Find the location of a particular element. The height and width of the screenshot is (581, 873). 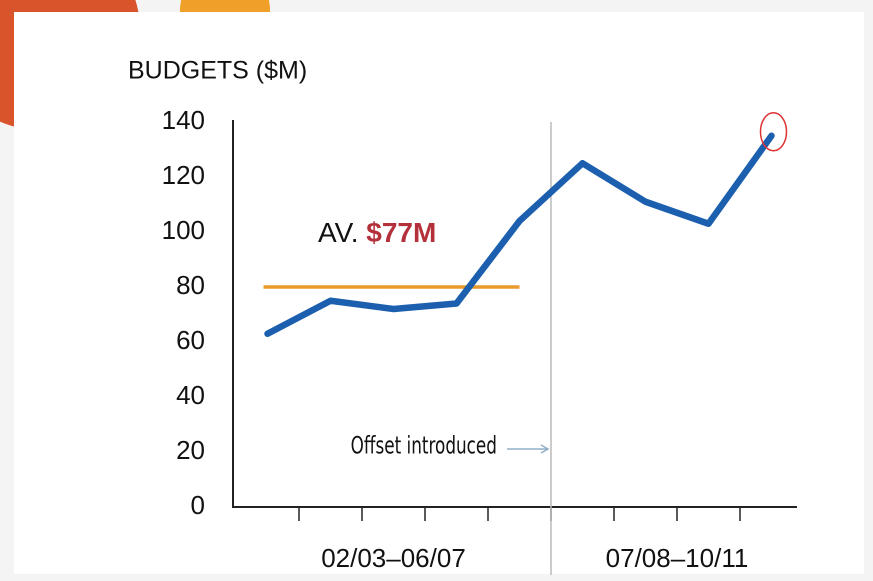

chart-title: BUDGETS ($M) is located at coordinates (217, 71).